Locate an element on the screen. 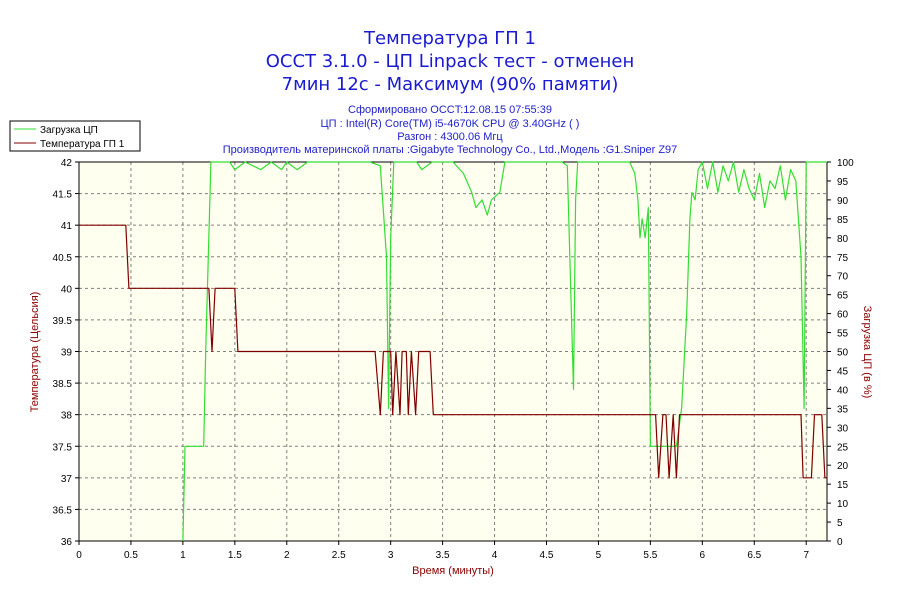 The width and height of the screenshot is (900, 600). y-axis-left-label: Температура (Цельсия) is located at coordinates (35, 352).